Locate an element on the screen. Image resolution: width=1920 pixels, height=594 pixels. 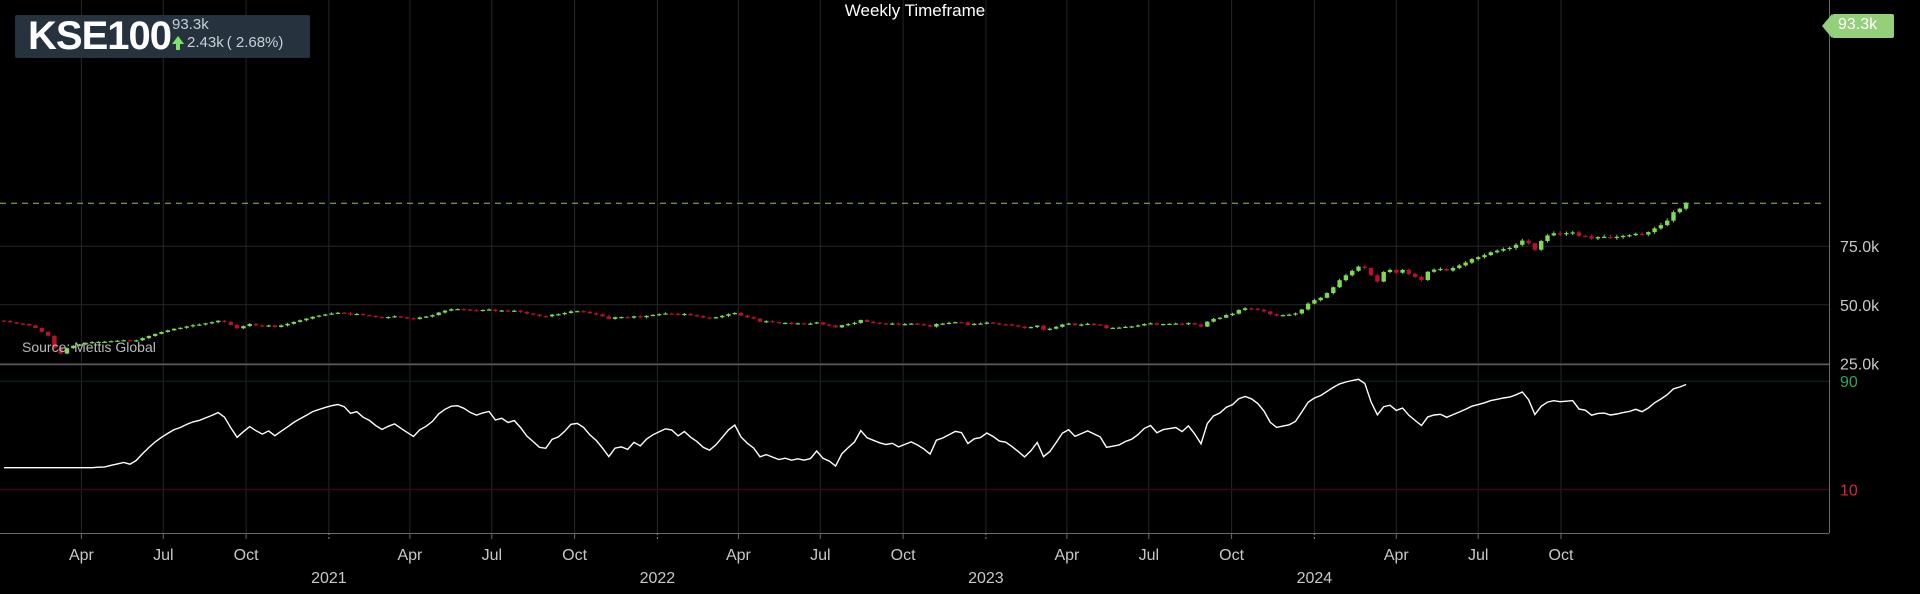
ticker-last-price: 93.3k is located at coordinates (190, 24).